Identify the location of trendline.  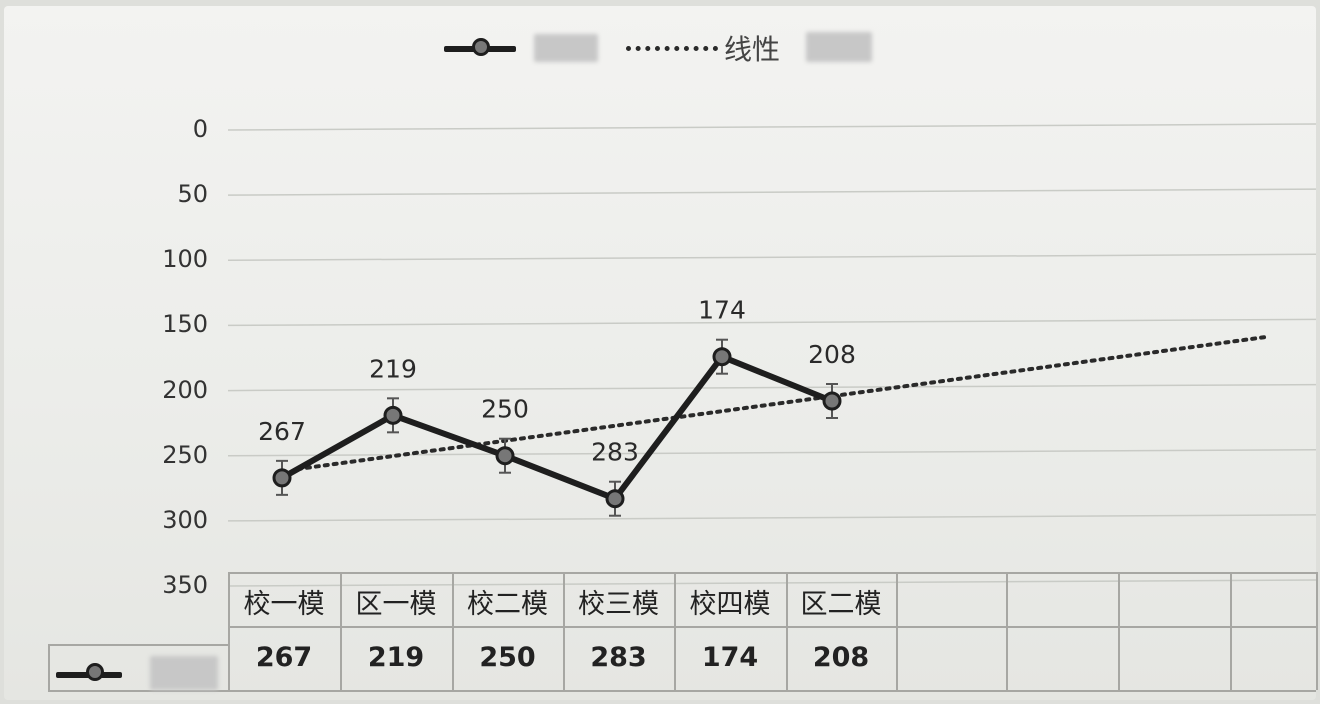
(783, 403).